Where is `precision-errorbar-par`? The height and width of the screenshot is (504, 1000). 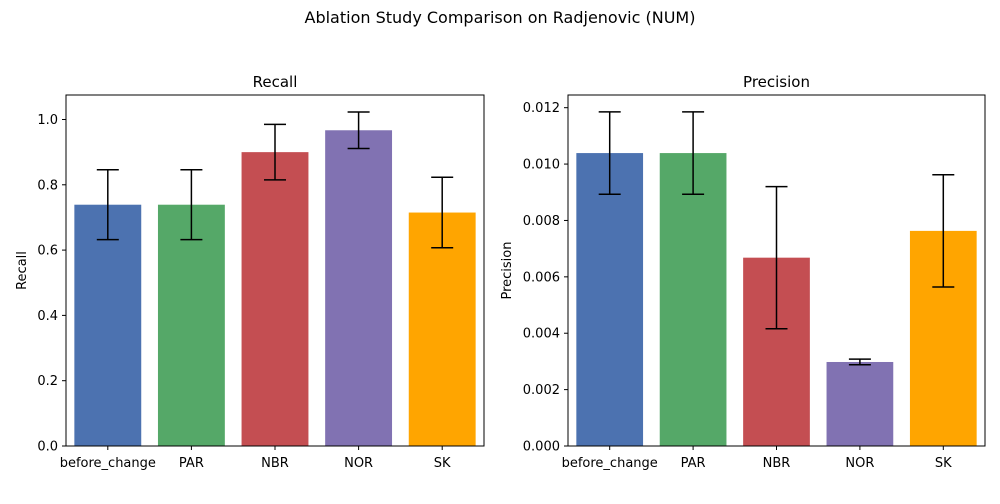 precision-errorbar-par is located at coordinates (693, 153).